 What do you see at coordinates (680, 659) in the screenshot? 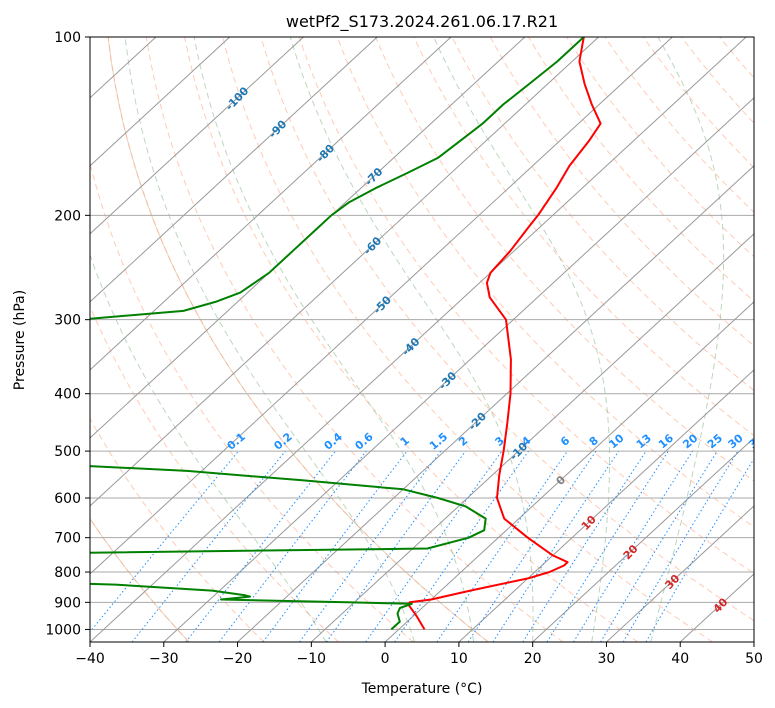
I see `x-tick-label: 40` at bounding box center [680, 659].